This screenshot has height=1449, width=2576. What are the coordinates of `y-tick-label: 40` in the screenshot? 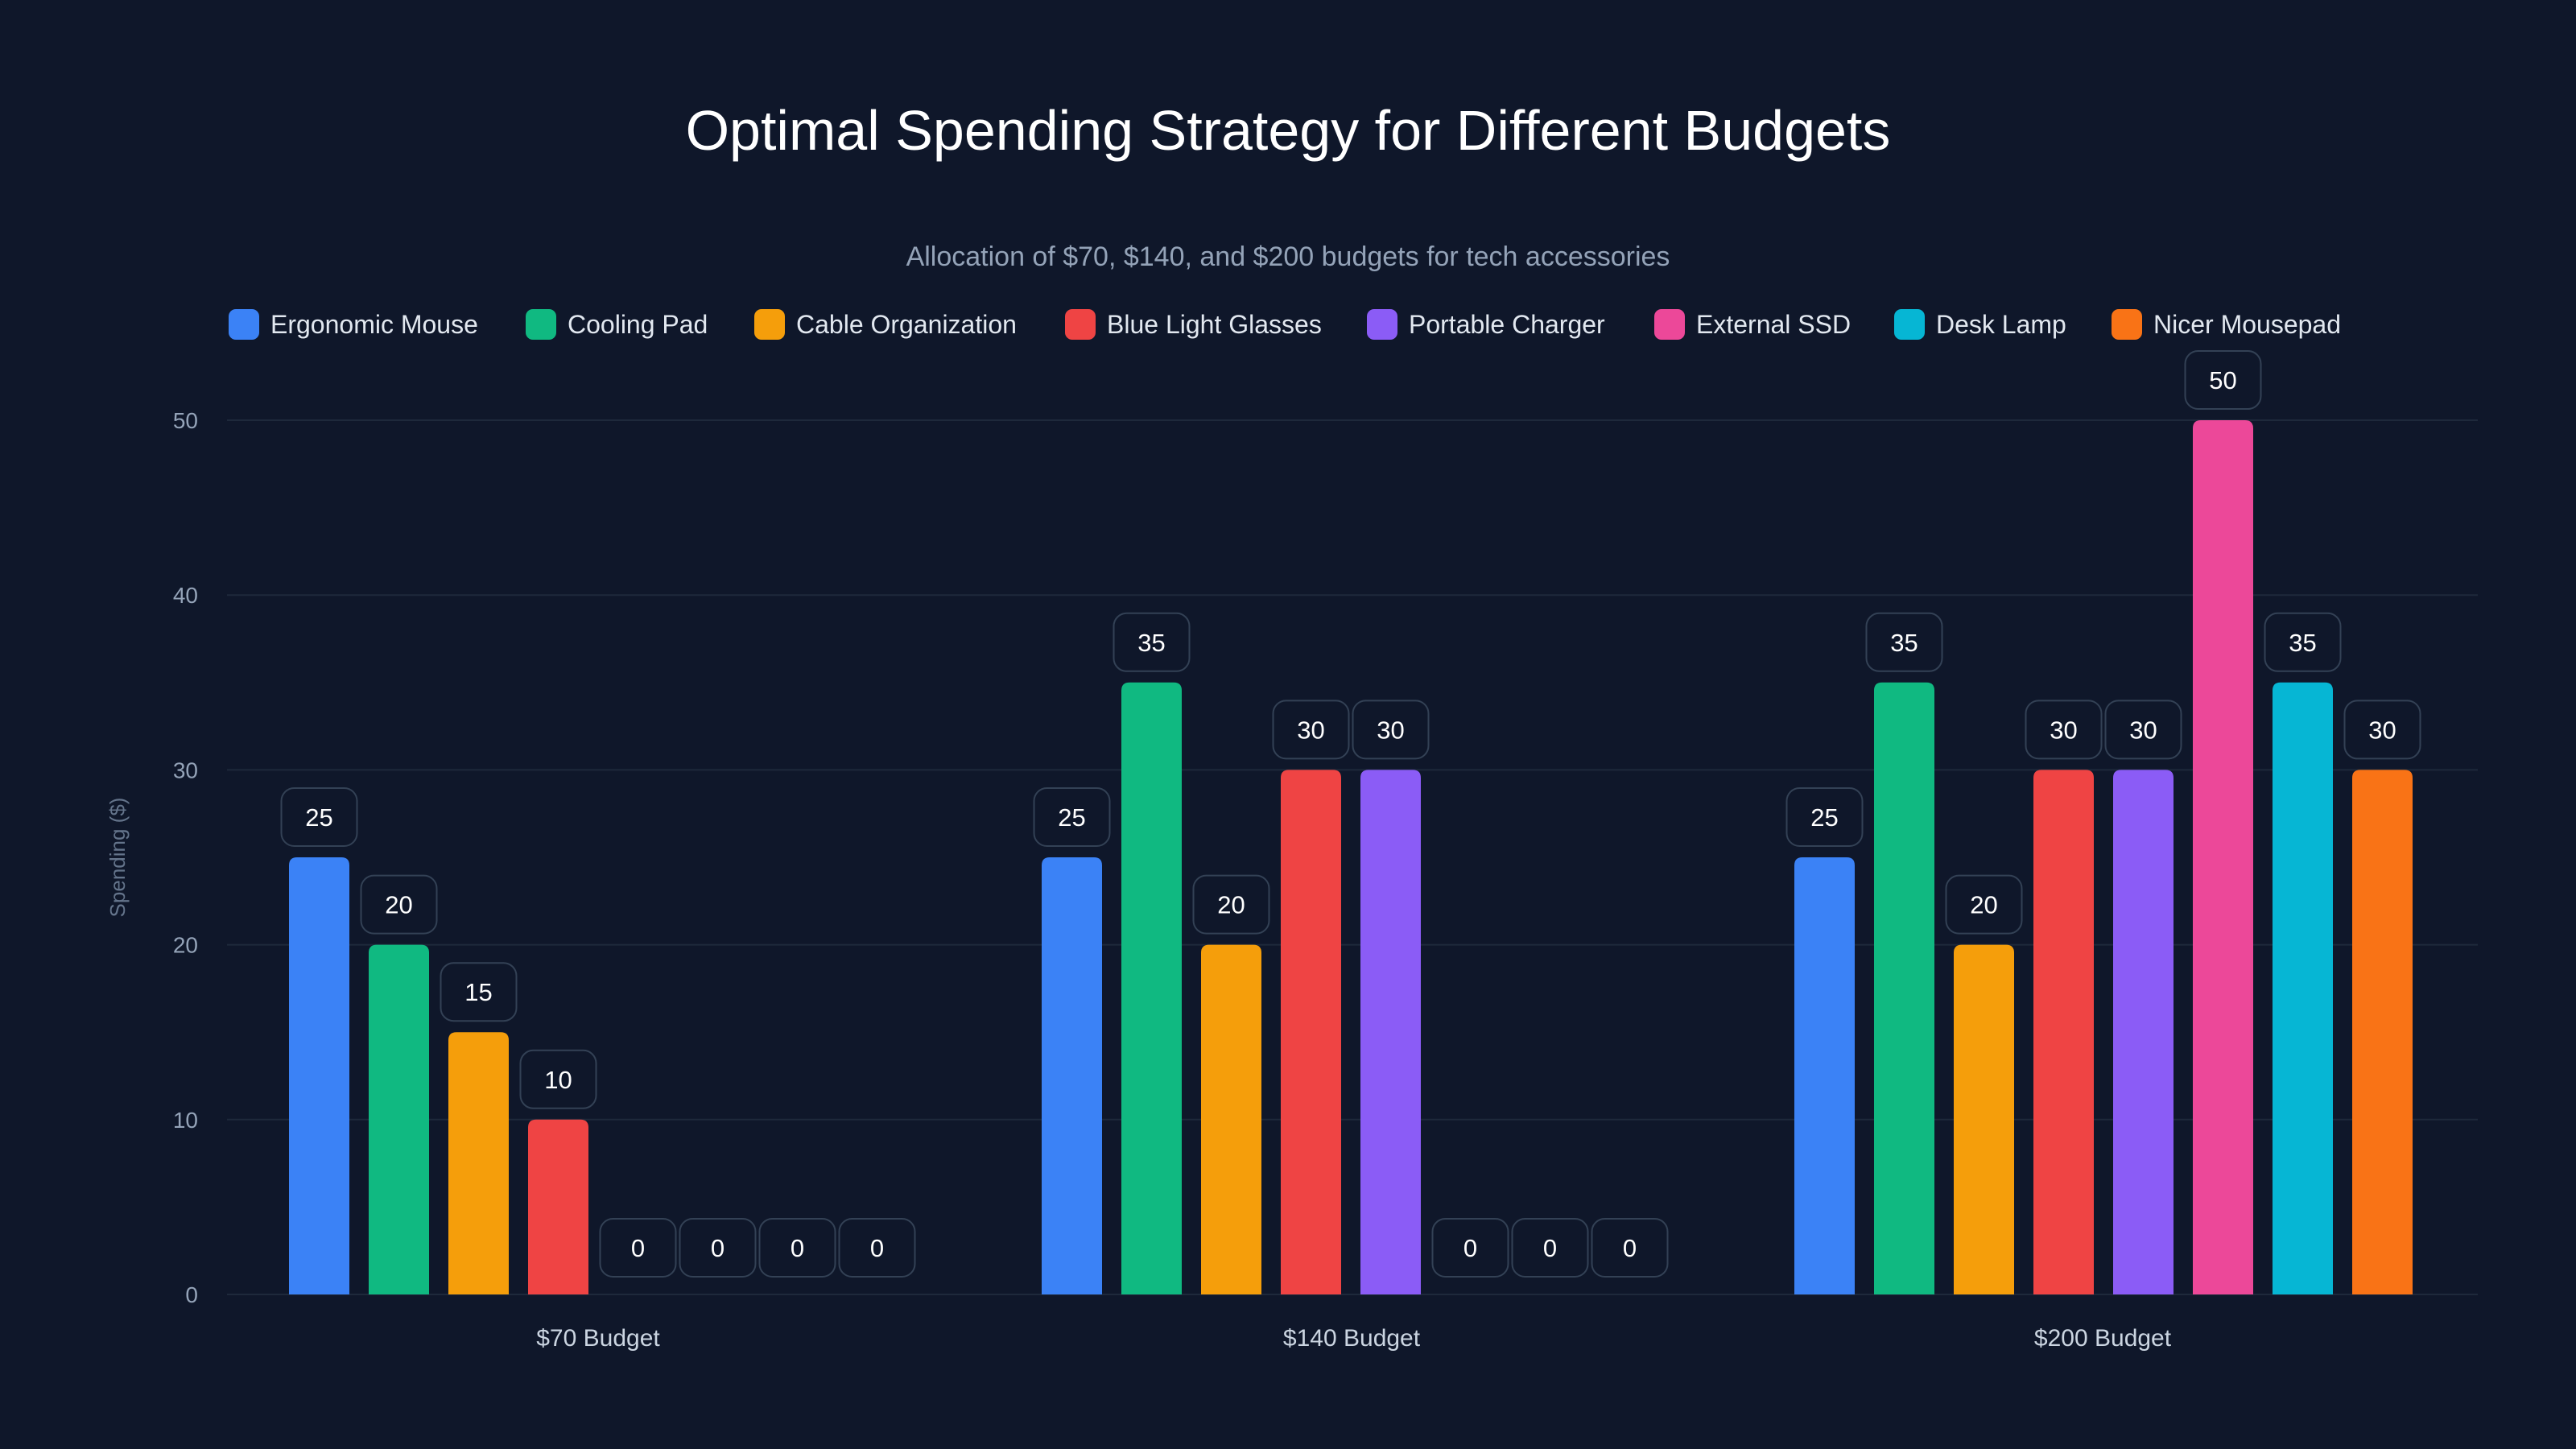 It's located at (185, 595).